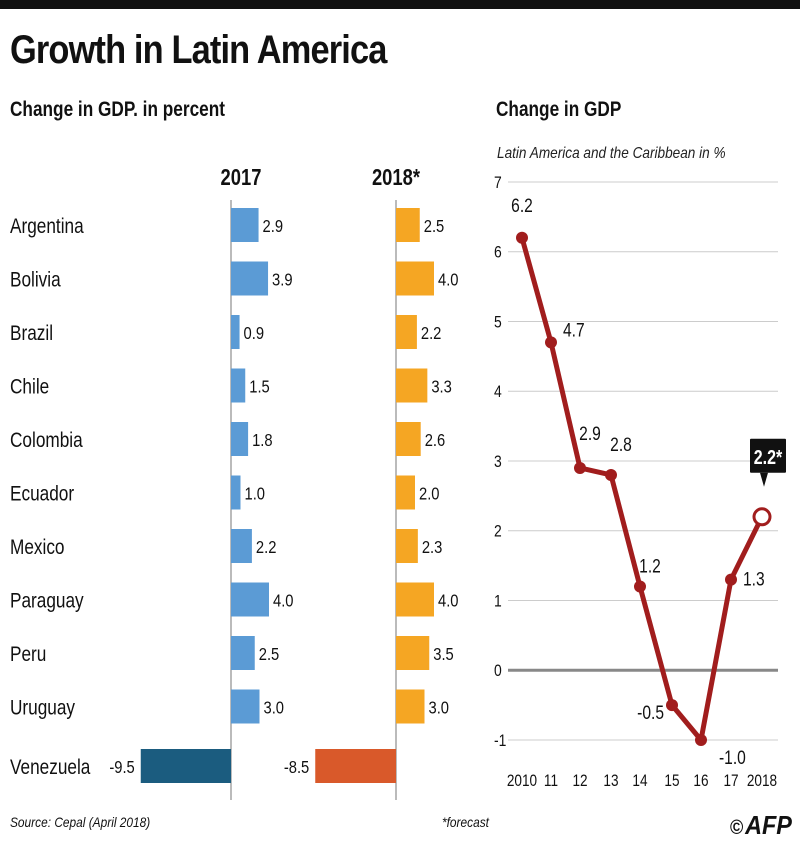 This screenshot has width=800, height=852. I want to click on bar-label-2017-uruguay: 3.0, so click(274, 708).